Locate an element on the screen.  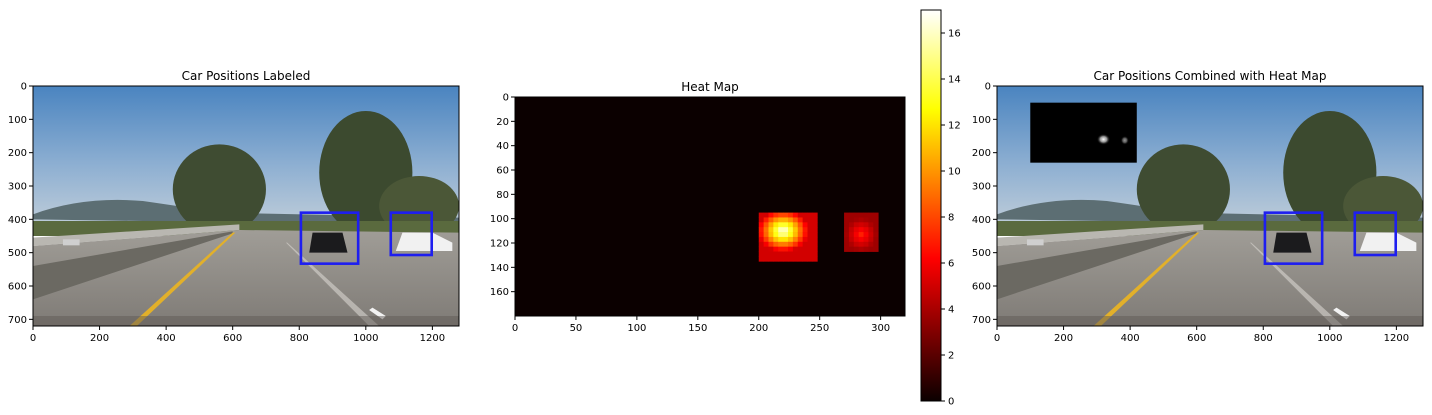
p2-tree-left is located at coordinates (1183, 189).